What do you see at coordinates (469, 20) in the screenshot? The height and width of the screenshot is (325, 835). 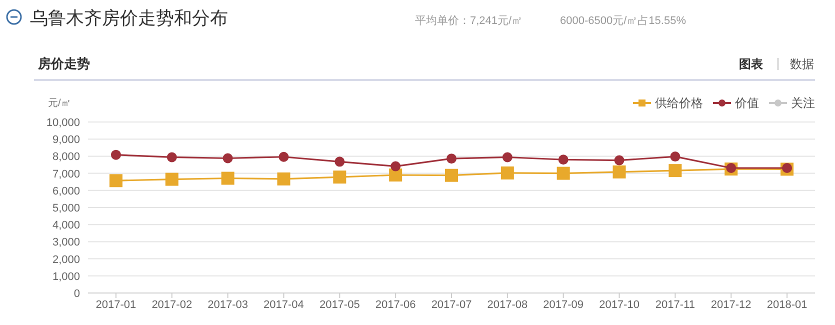 I see `text: 平均单价：7,241元/㎡` at bounding box center [469, 20].